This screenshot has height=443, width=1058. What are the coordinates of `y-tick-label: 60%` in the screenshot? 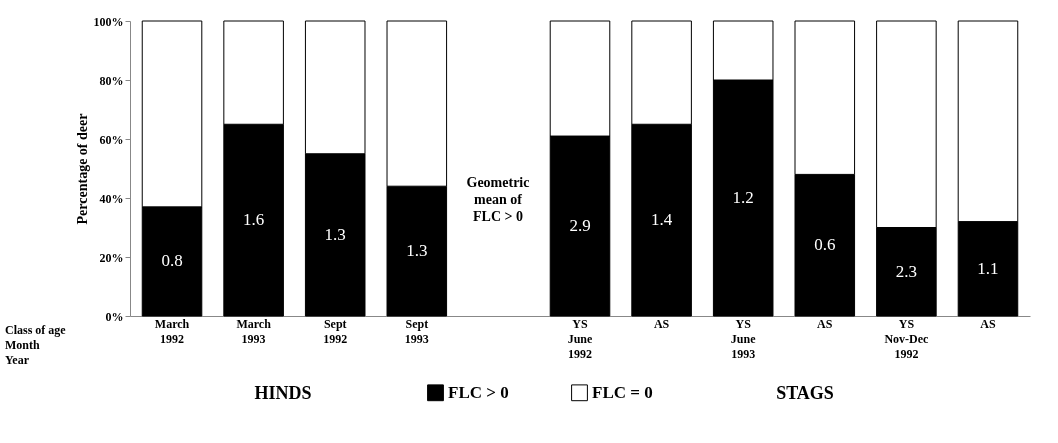 It's located at (111, 139).